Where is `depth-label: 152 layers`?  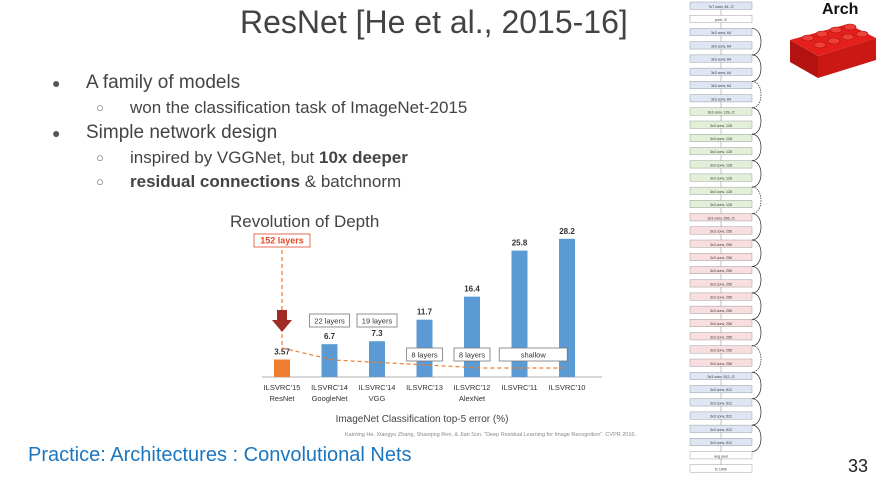
depth-label: 152 layers is located at coordinates (282, 241).